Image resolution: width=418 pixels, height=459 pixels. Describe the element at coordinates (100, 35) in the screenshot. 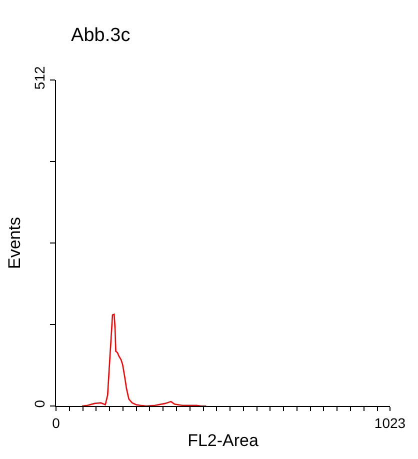

I see `chart-title: Abb.3c` at that location.